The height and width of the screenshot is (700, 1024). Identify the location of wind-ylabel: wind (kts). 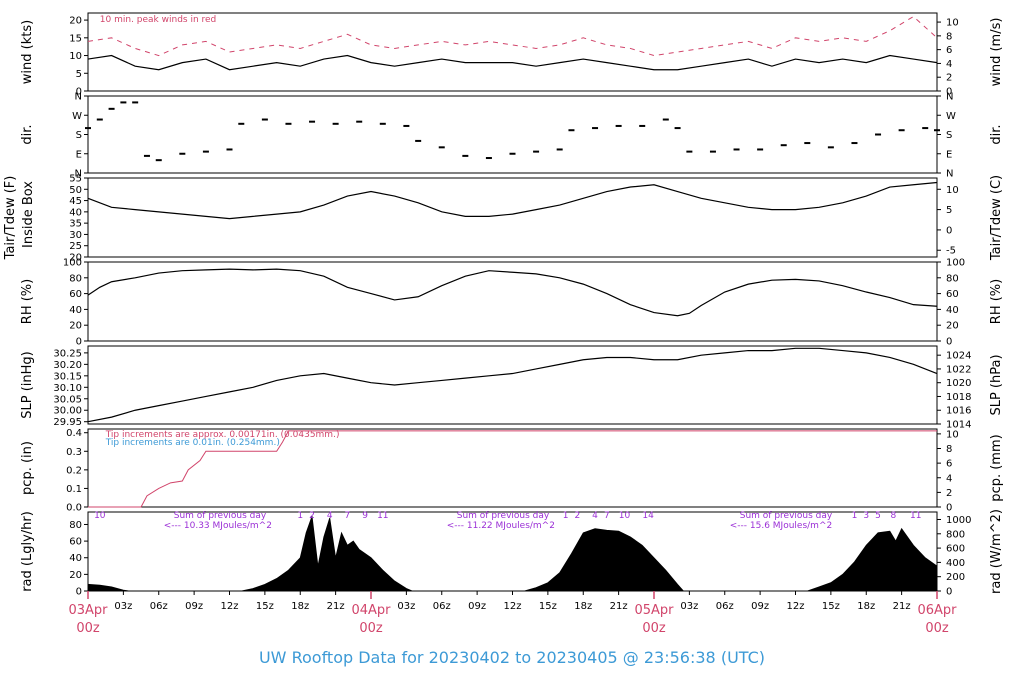
(27, 52).